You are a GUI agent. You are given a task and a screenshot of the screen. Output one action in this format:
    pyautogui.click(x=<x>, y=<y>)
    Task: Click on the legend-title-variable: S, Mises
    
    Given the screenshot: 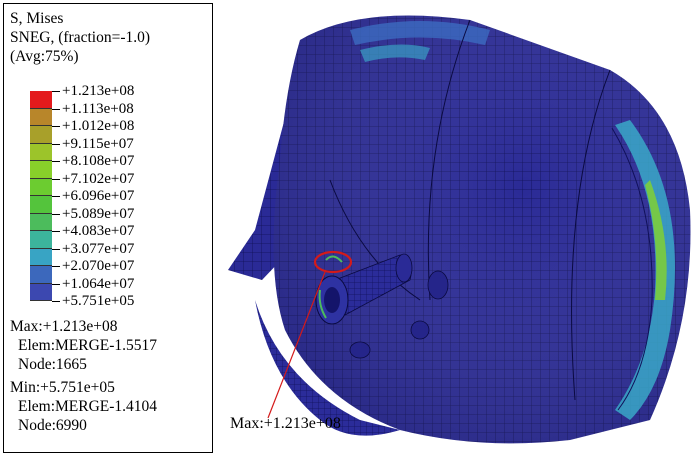 What is the action you would take?
    pyautogui.click(x=37, y=18)
    